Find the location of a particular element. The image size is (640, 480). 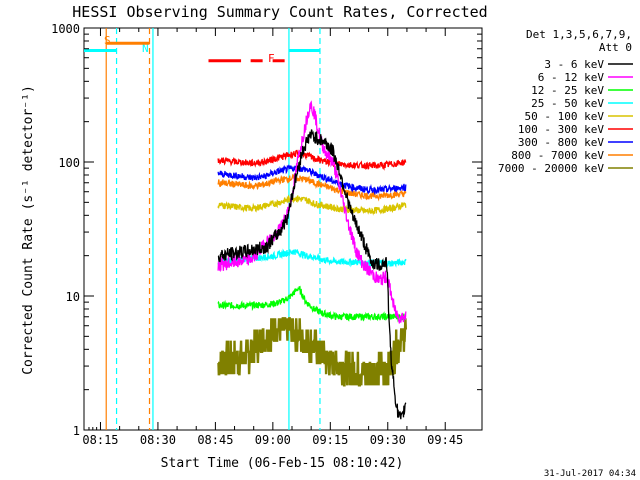

legend-label: 800 - 7000 keV is located at coordinates (557, 155).